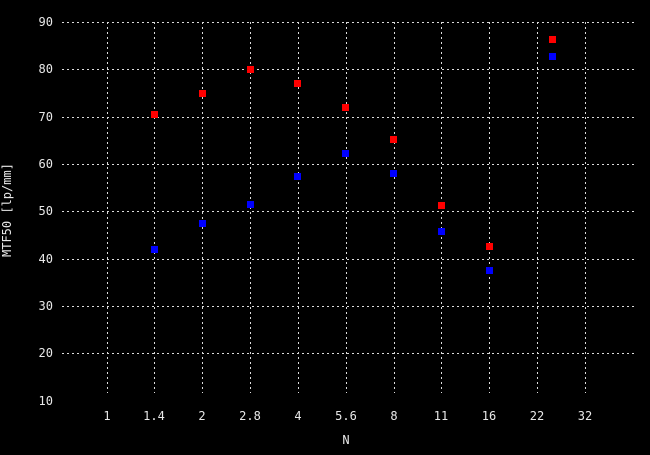 The width and height of the screenshot is (650, 455). Describe the element at coordinates (394, 416) in the screenshot. I see `x-tick-label: 8` at that location.